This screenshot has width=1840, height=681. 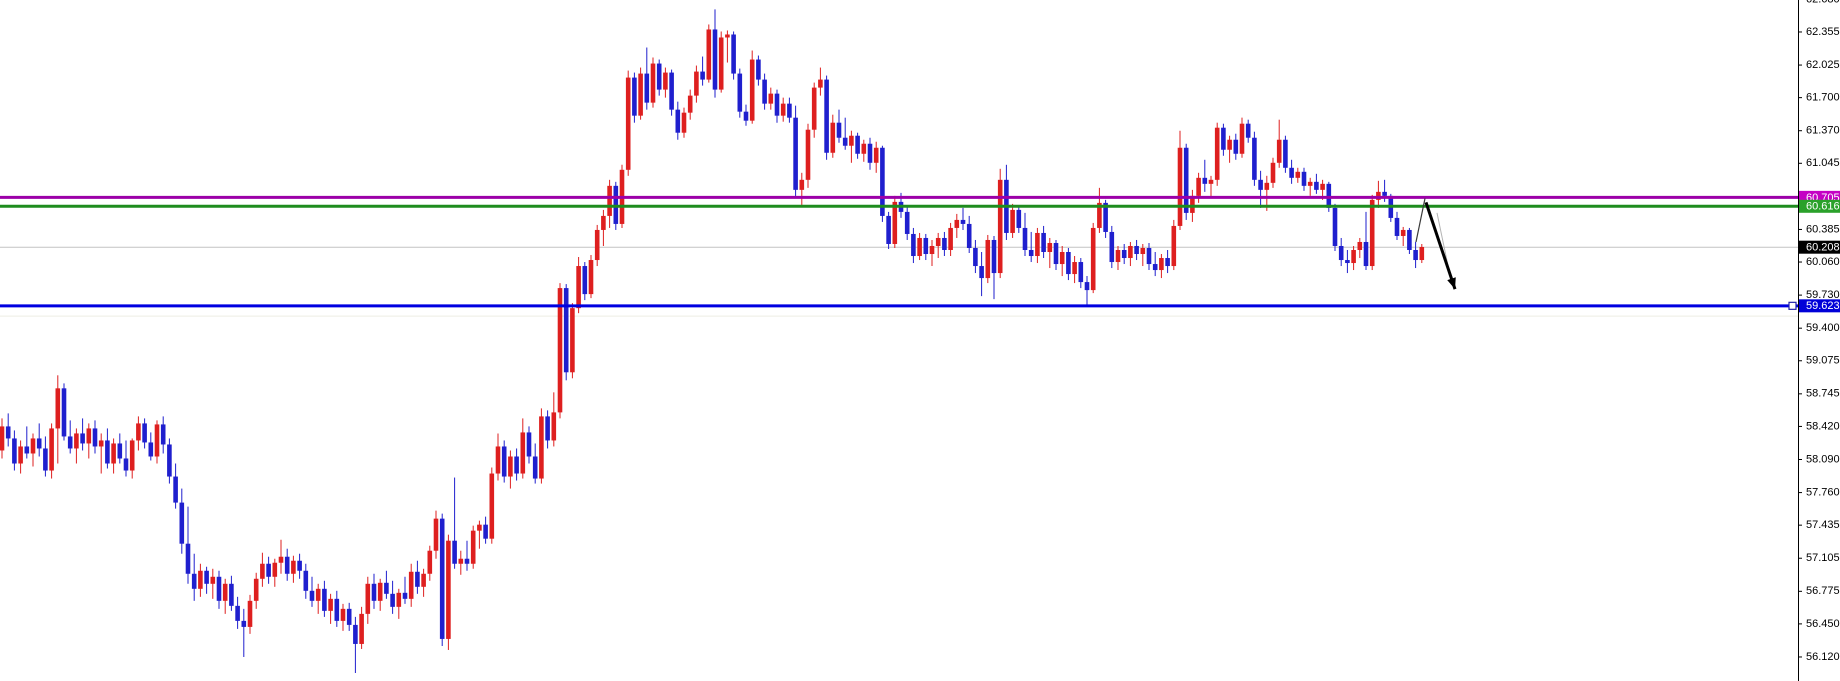 What do you see at coordinates (1451, 283) in the screenshot?
I see `projection-arrow-down-head` at bounding box center [1451, 283].